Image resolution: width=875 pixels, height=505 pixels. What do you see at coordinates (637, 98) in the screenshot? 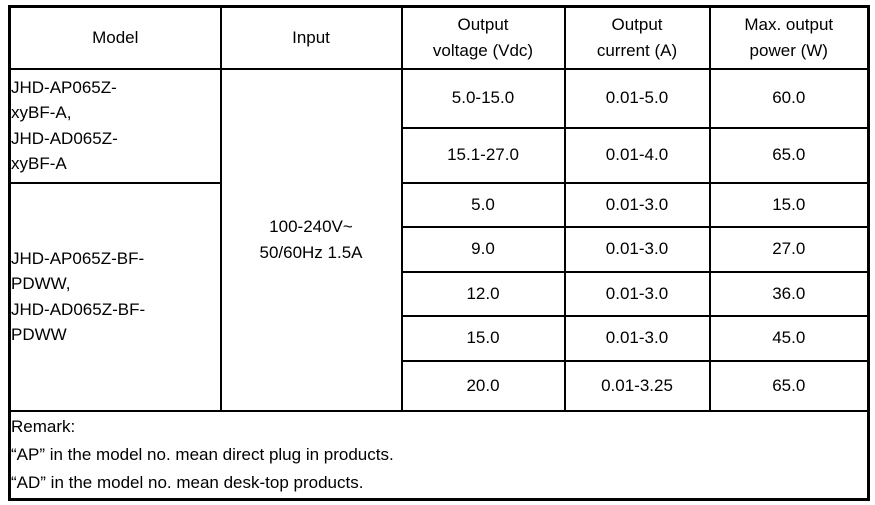
I see `current-cell: 0.01-5.0` at bounding box center [637, 98].